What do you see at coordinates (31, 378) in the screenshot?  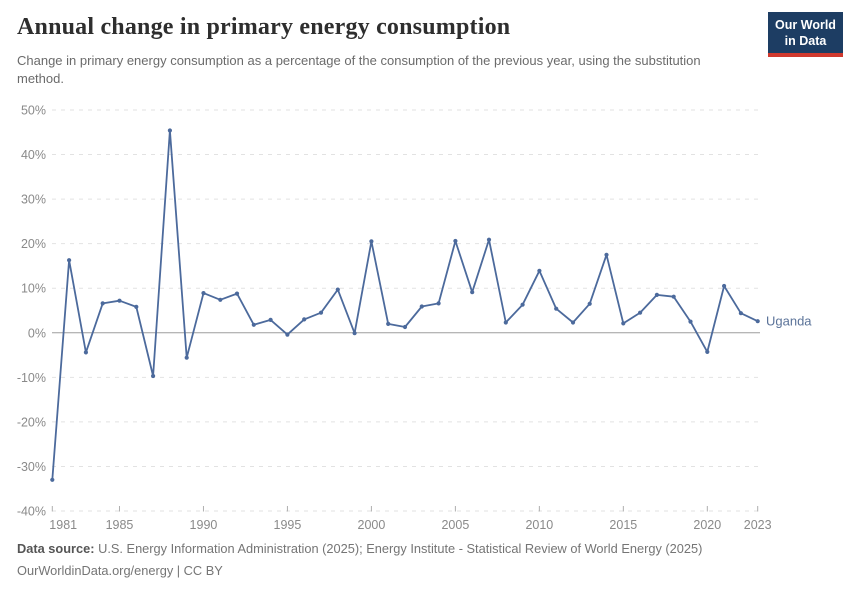 I see `y-tick-label: -10%` at bounding box center [31, 378].